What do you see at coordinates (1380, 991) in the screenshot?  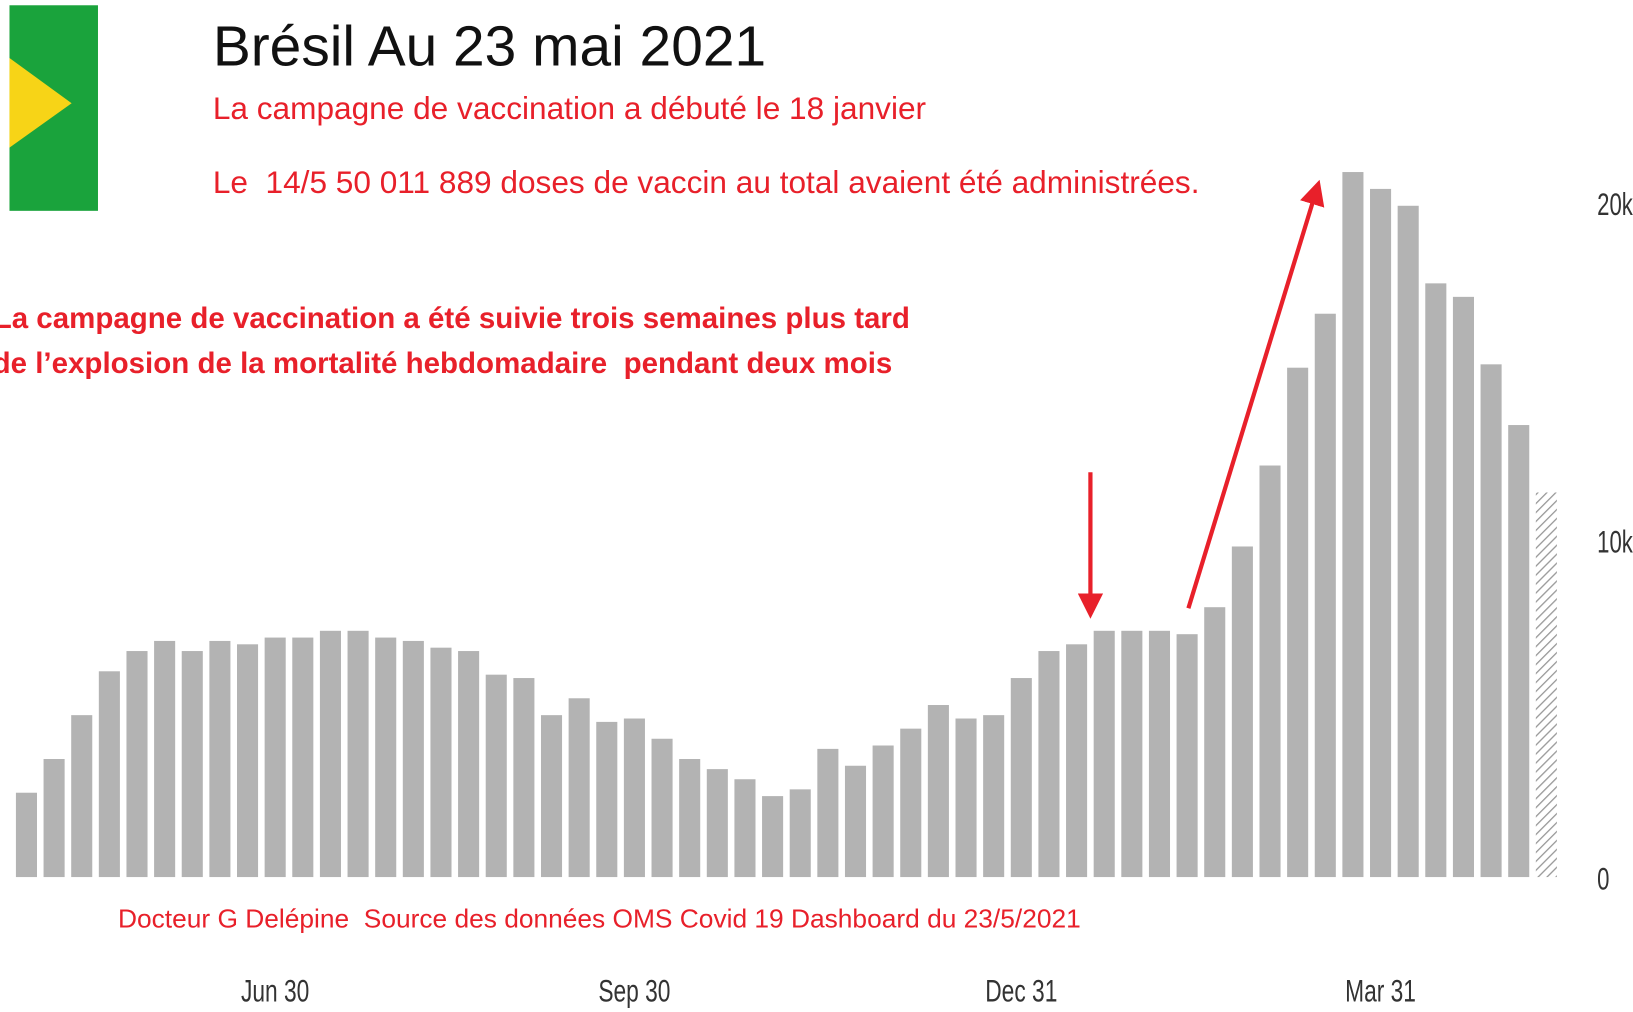 I see `x-tick-label: Mar 31` at bounding box center [1380, 991].